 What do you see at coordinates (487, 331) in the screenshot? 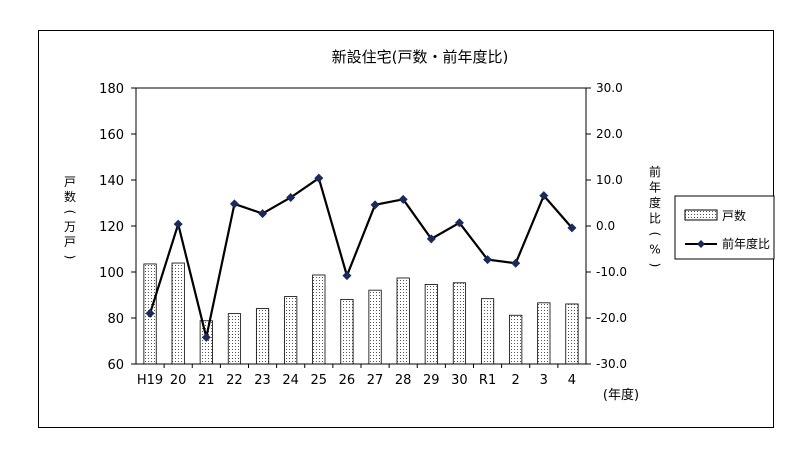
I see `bar-R1` at bounding box center [487, 331].